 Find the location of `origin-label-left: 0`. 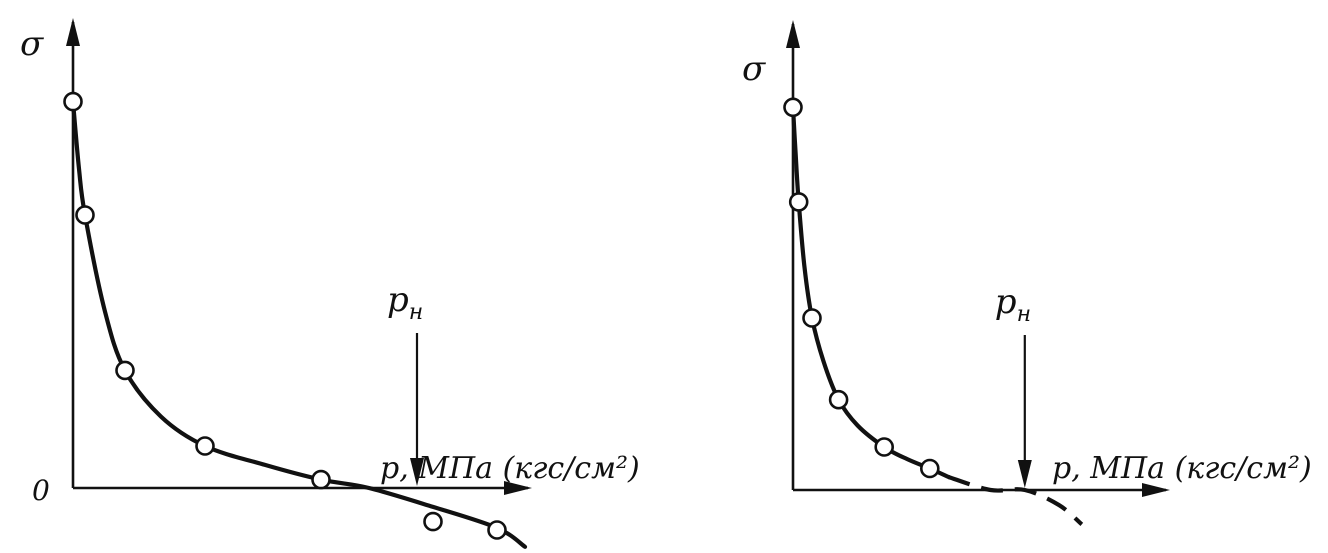

origin-label-left: 0 is located at coordinates (41, 490).